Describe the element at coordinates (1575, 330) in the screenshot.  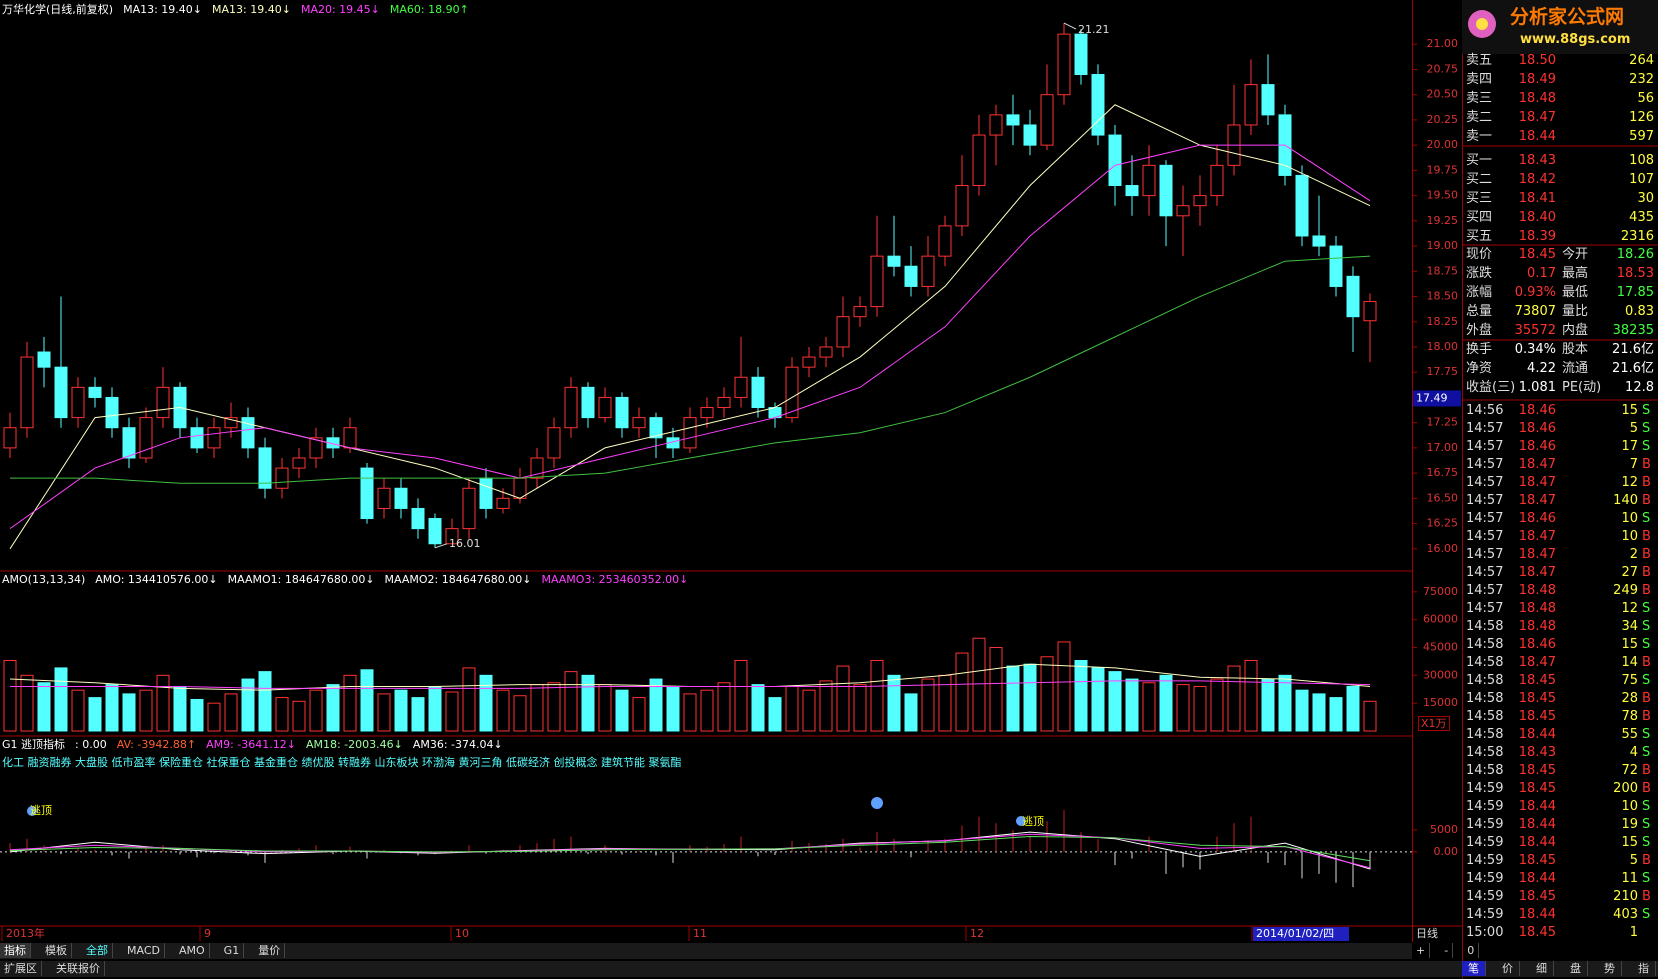
I see `stat-label: 内盘` at that location.